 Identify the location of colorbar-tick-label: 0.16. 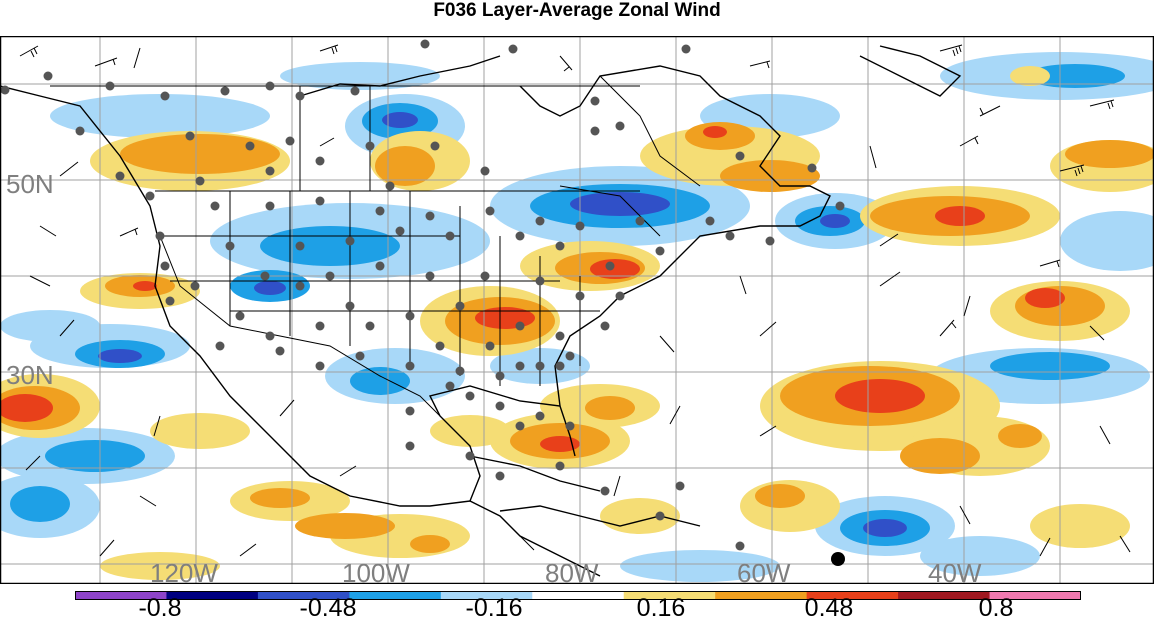
(661, 608).